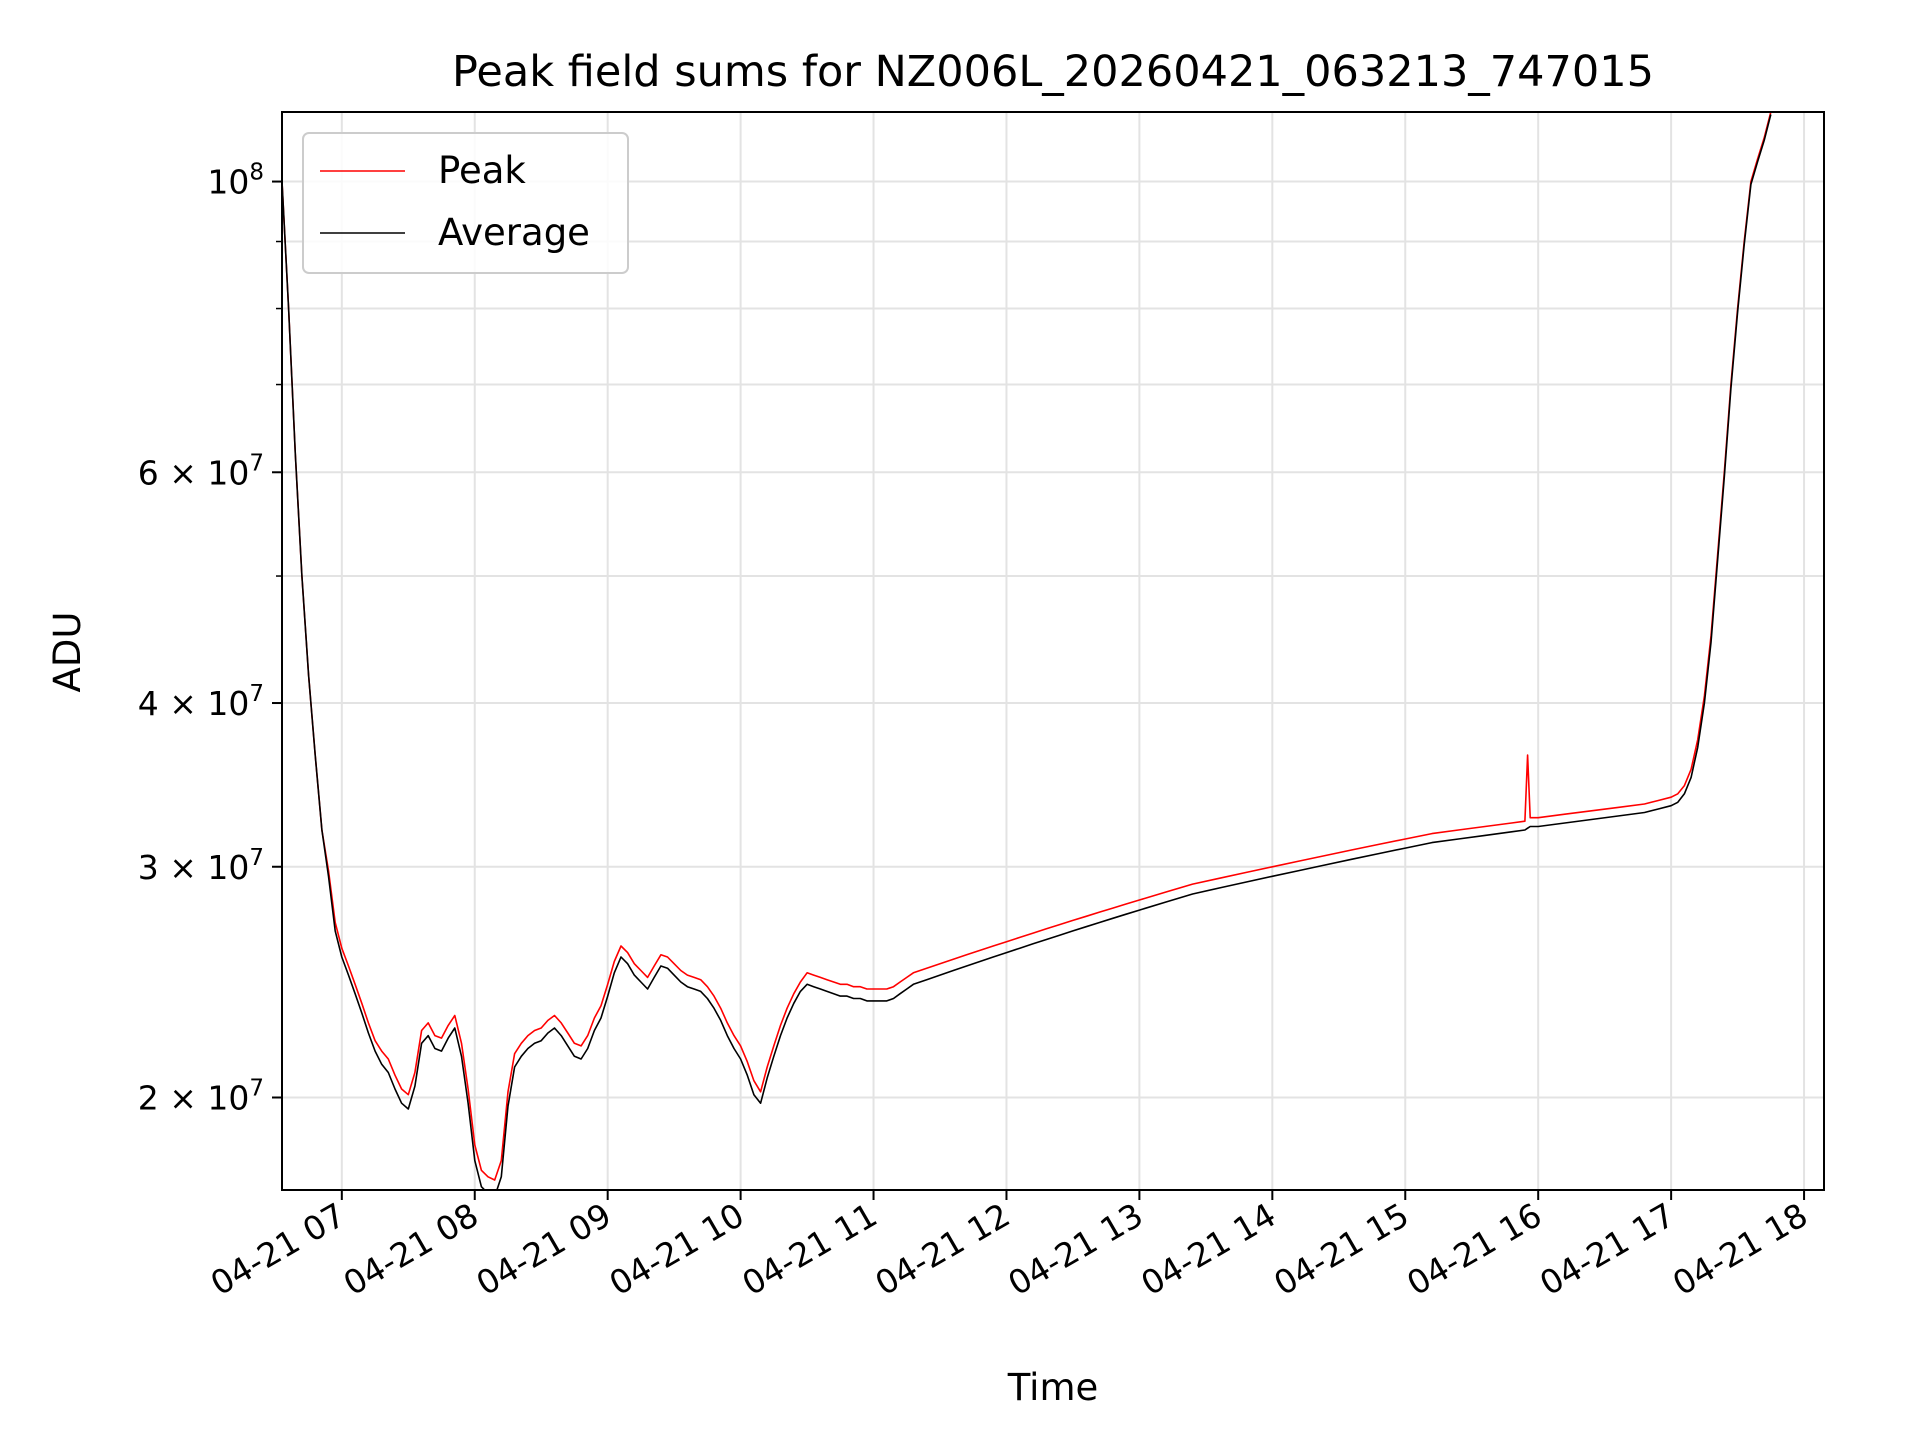 The width and height of the screenshot is (1920, 1440). I want to click on y-tick-label: 6 × 107, so click(201, 471).